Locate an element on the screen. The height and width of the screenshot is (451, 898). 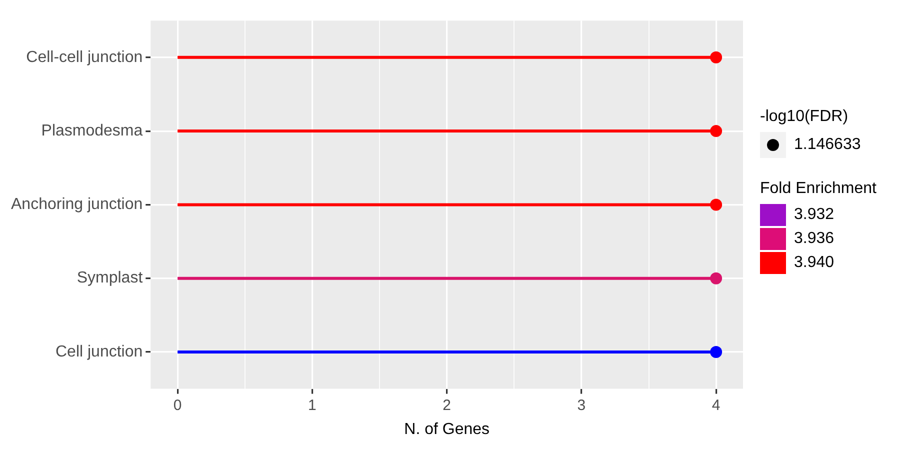
y-tick-label: Cell junction is located at coordinates (99, 351).